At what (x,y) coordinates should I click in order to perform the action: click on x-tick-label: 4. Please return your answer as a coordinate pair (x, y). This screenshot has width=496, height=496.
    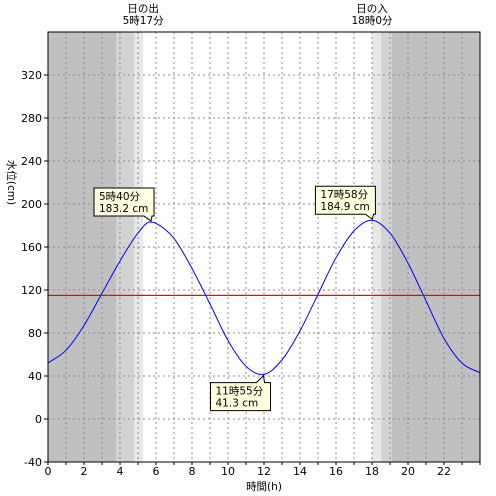
    Looking at the image, I should click on (120, 471).